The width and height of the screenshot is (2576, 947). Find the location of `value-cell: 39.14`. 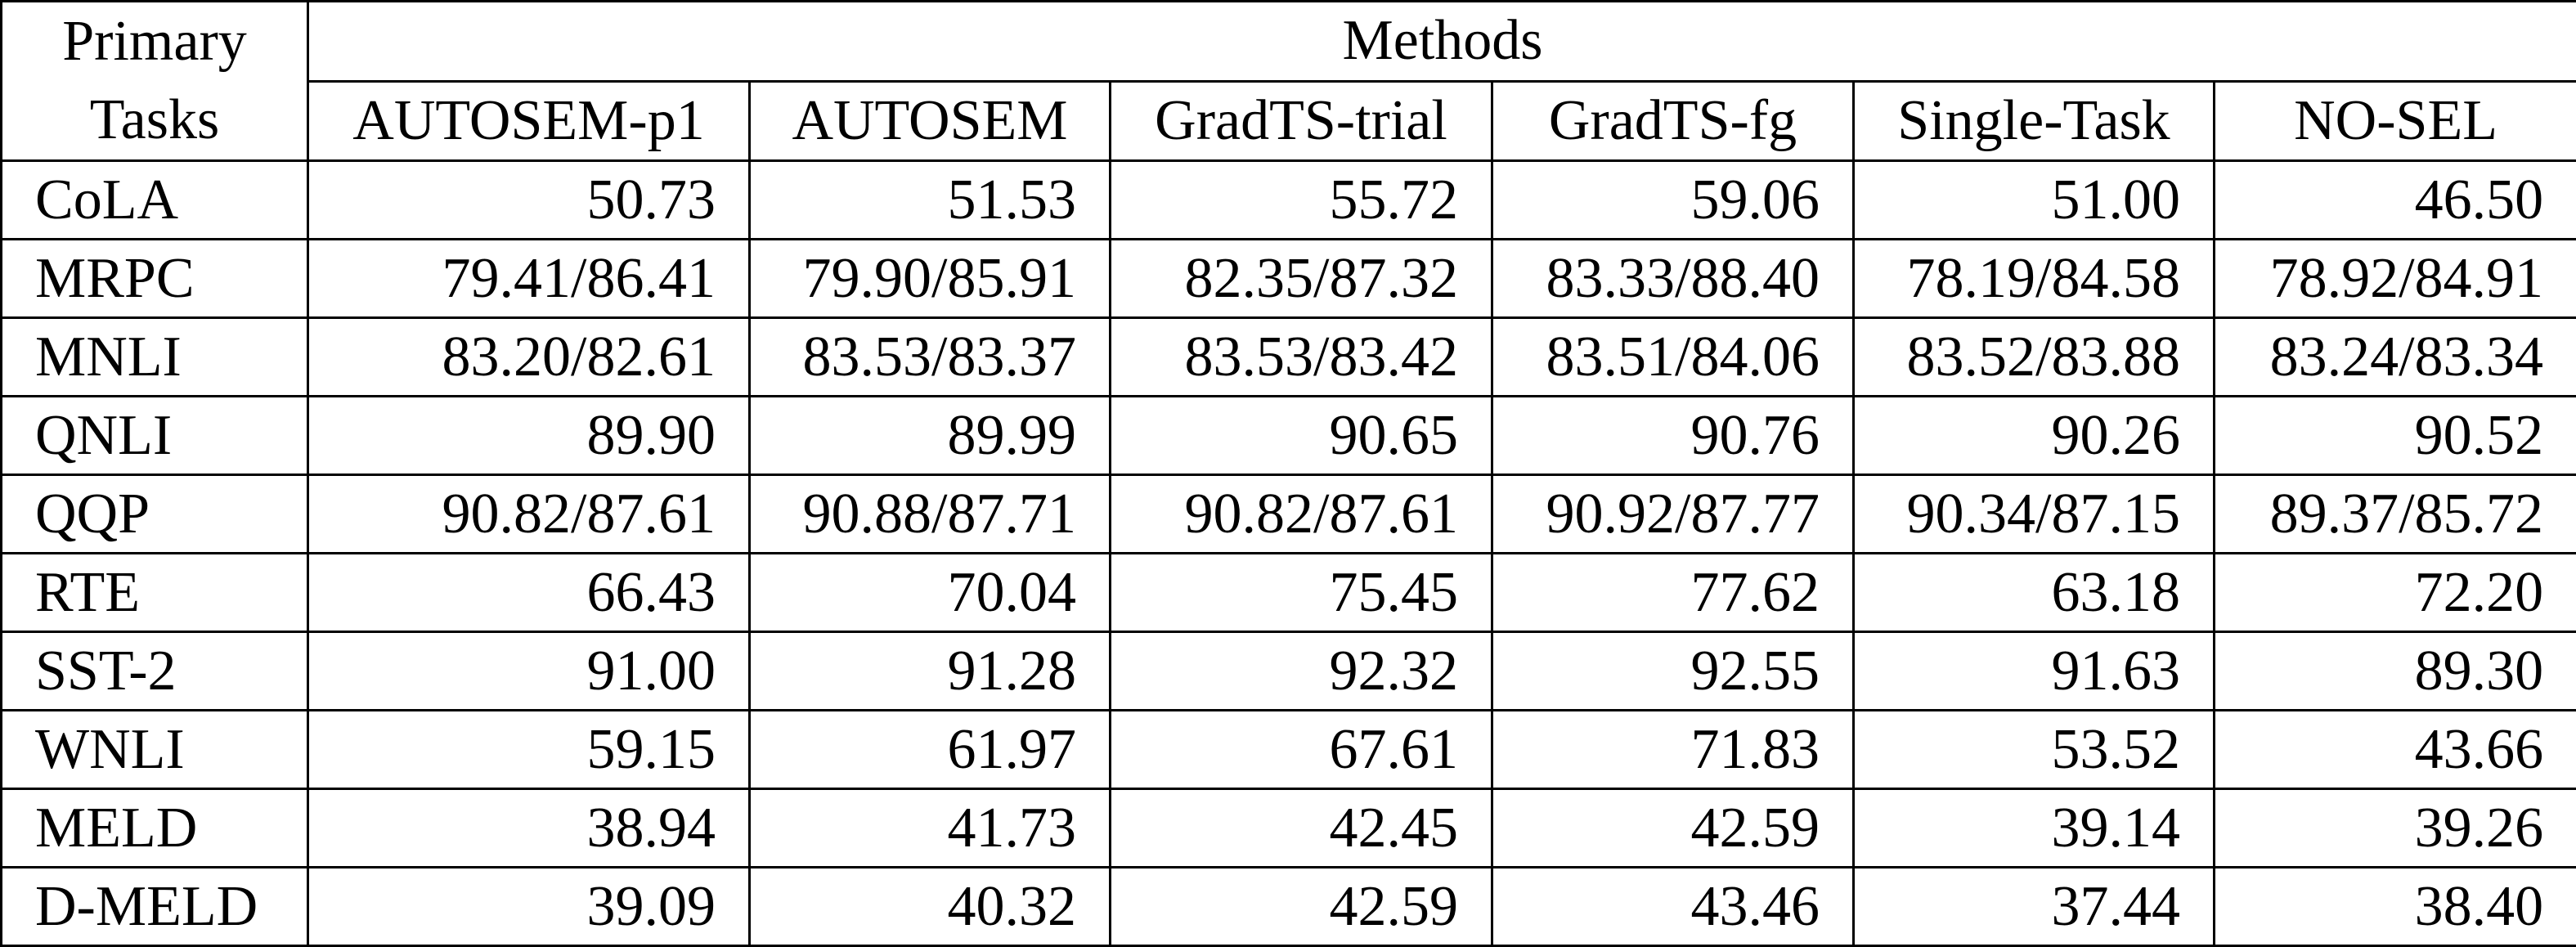

value-cell: 39.14 is located at coordinates (2035, 828).